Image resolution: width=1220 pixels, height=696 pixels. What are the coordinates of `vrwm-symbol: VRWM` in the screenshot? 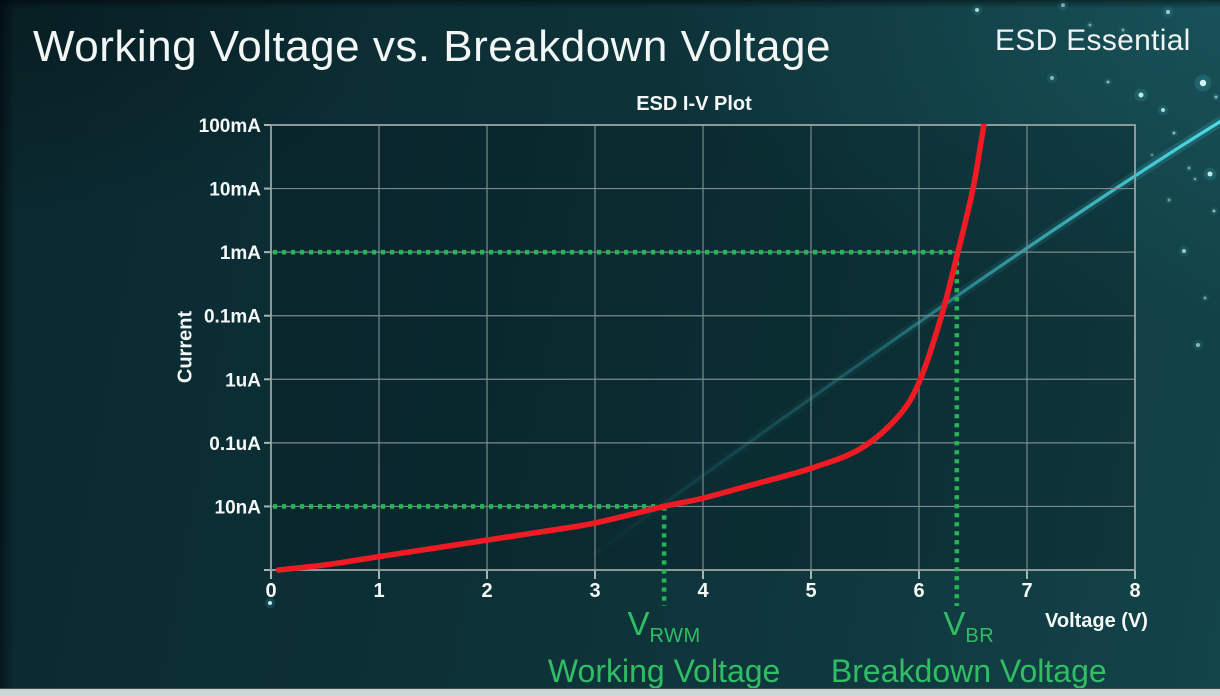 It's located at (664, 626).